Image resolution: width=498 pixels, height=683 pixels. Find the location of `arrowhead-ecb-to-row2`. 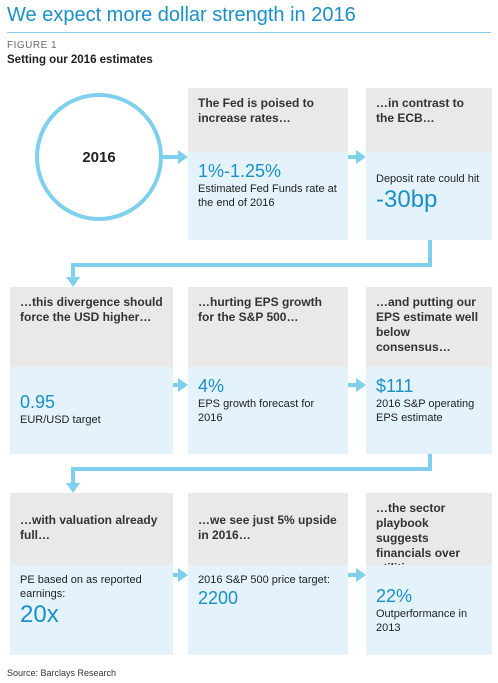

arrowhead-ecb-to-row2 is located at coordinates (73, 282).